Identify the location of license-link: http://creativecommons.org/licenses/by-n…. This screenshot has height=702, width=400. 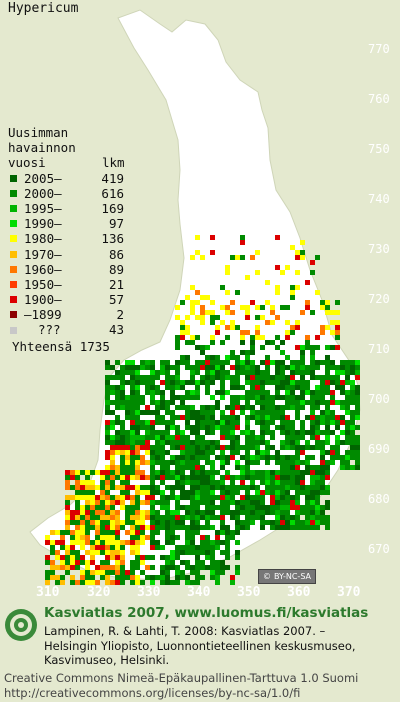
(152, 693).